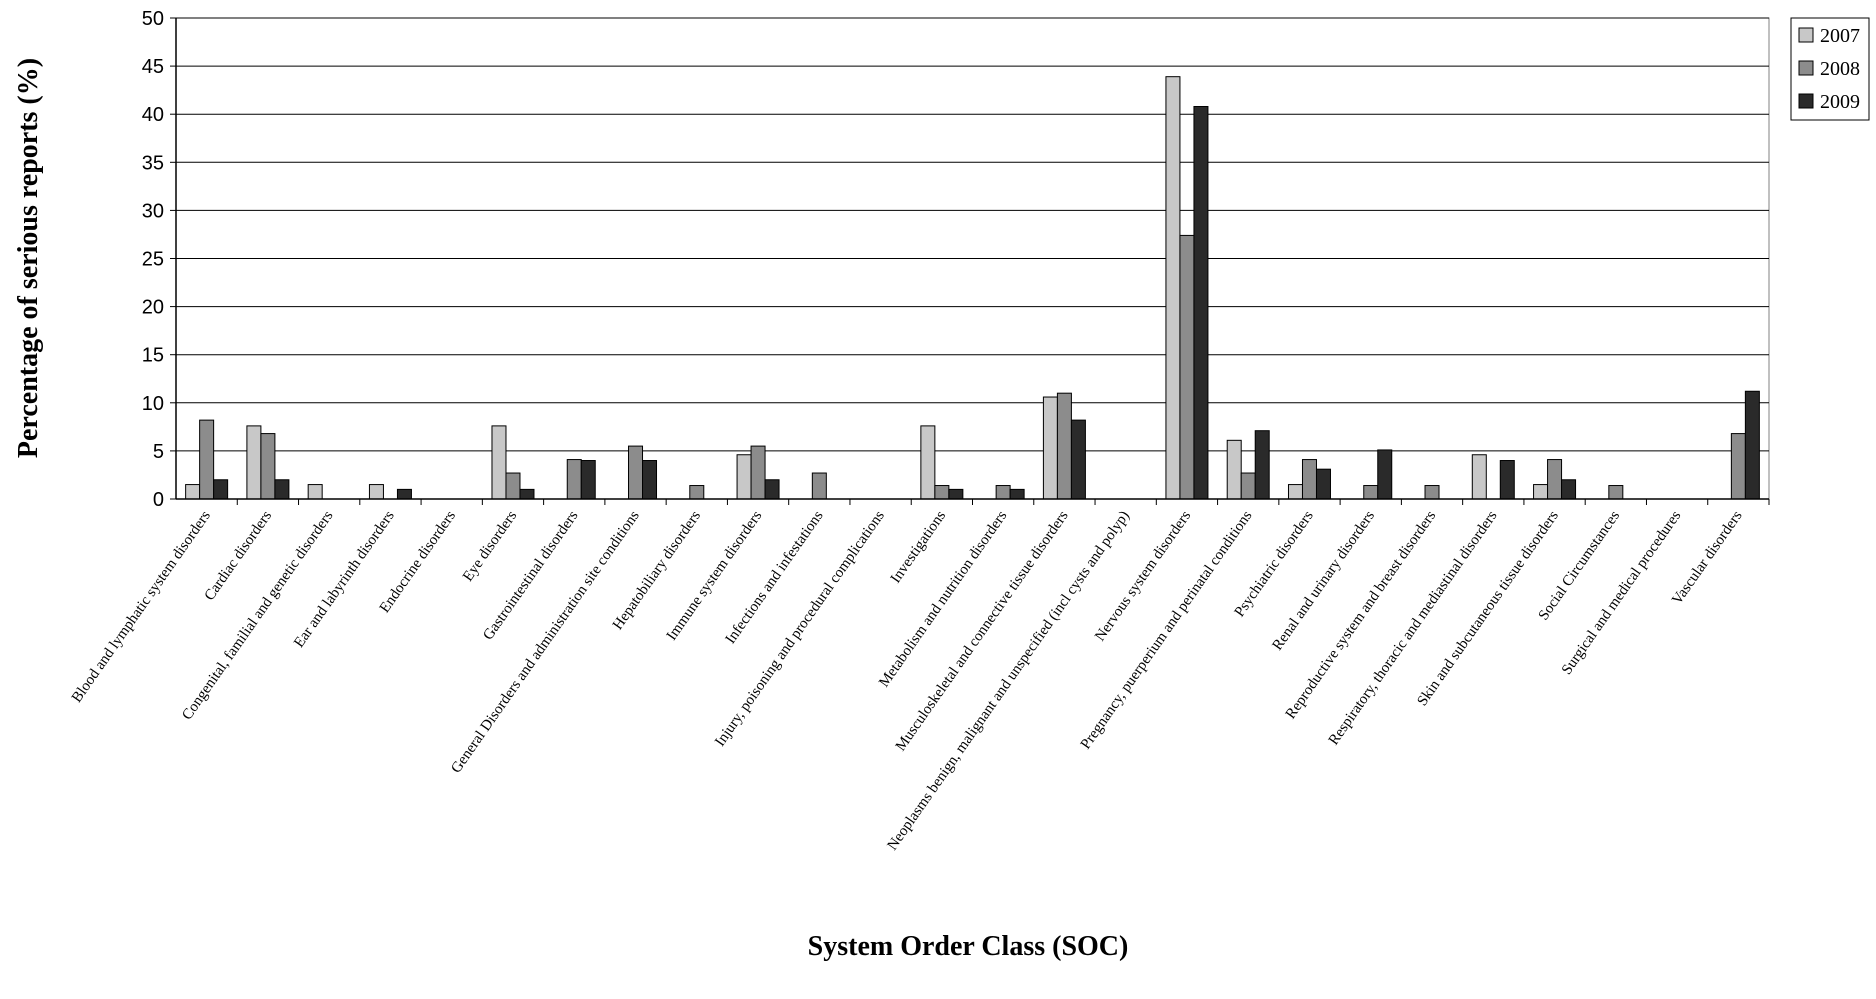 This screenshot has height=999, width=1876. What do you see at coordinates (153, 19) in the screenshot?
I see `y-tick-label: 50` at bounding box center [153, 19].